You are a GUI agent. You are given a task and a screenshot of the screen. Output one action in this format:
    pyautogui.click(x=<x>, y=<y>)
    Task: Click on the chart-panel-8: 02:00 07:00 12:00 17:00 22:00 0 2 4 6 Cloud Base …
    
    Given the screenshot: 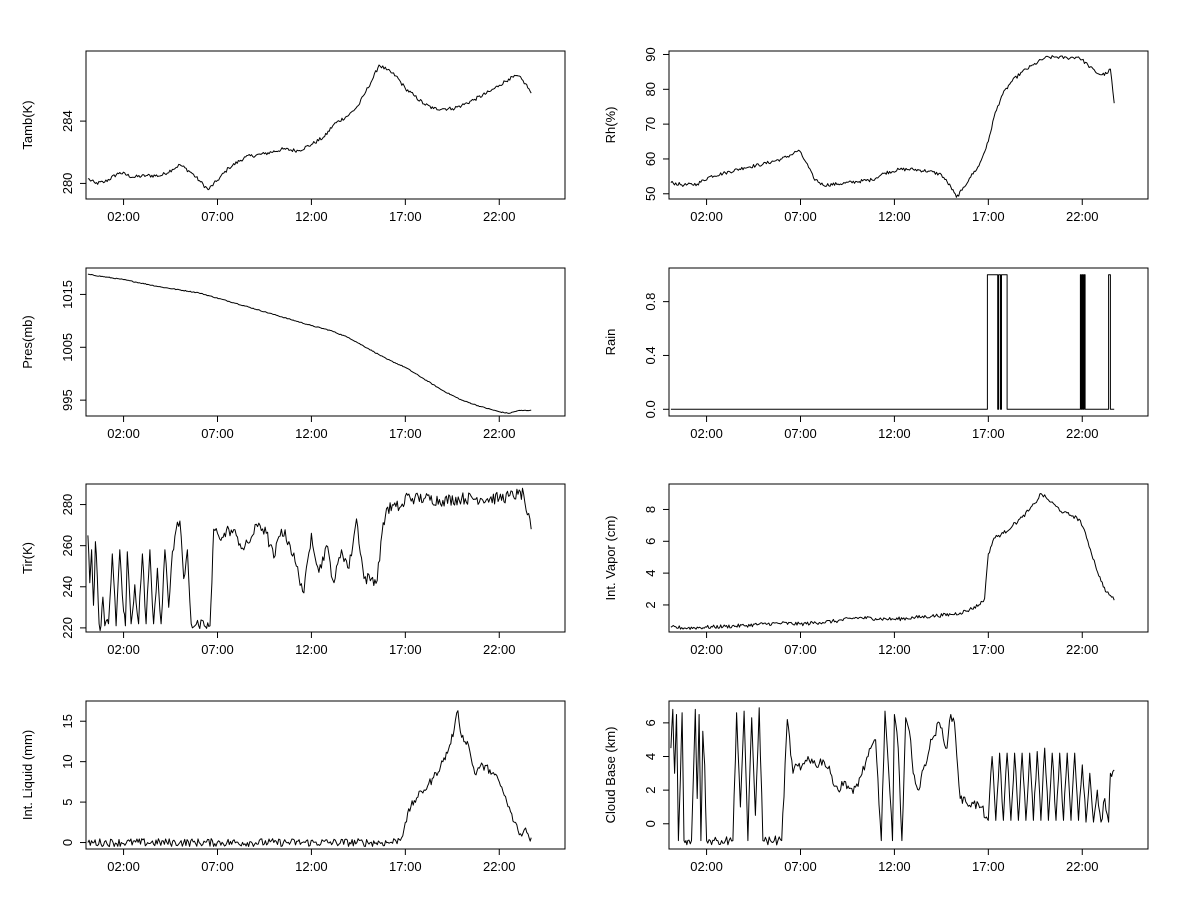 What is the action you would take?
    pyautogui.click(x=876, y=787)
    